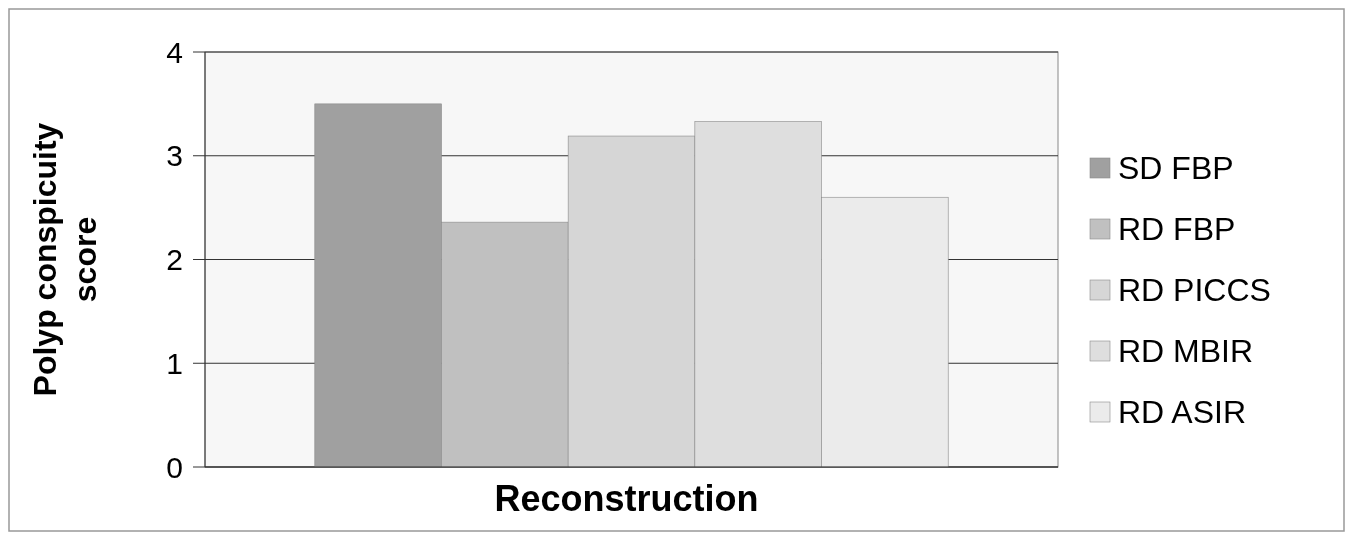 This screenshot has height=540, width=1353. I want to click on y-tick-label: 2, so click(174, 259).